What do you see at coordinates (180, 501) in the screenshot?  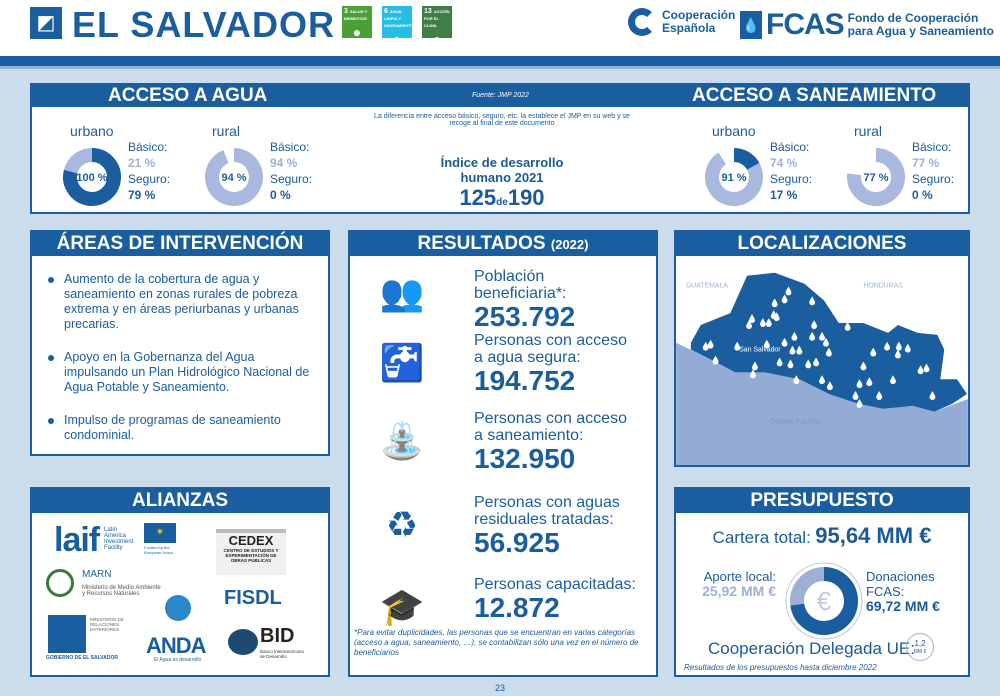 I see `alianzas-title: ALIANZAS` at bounding box center [180, 501].